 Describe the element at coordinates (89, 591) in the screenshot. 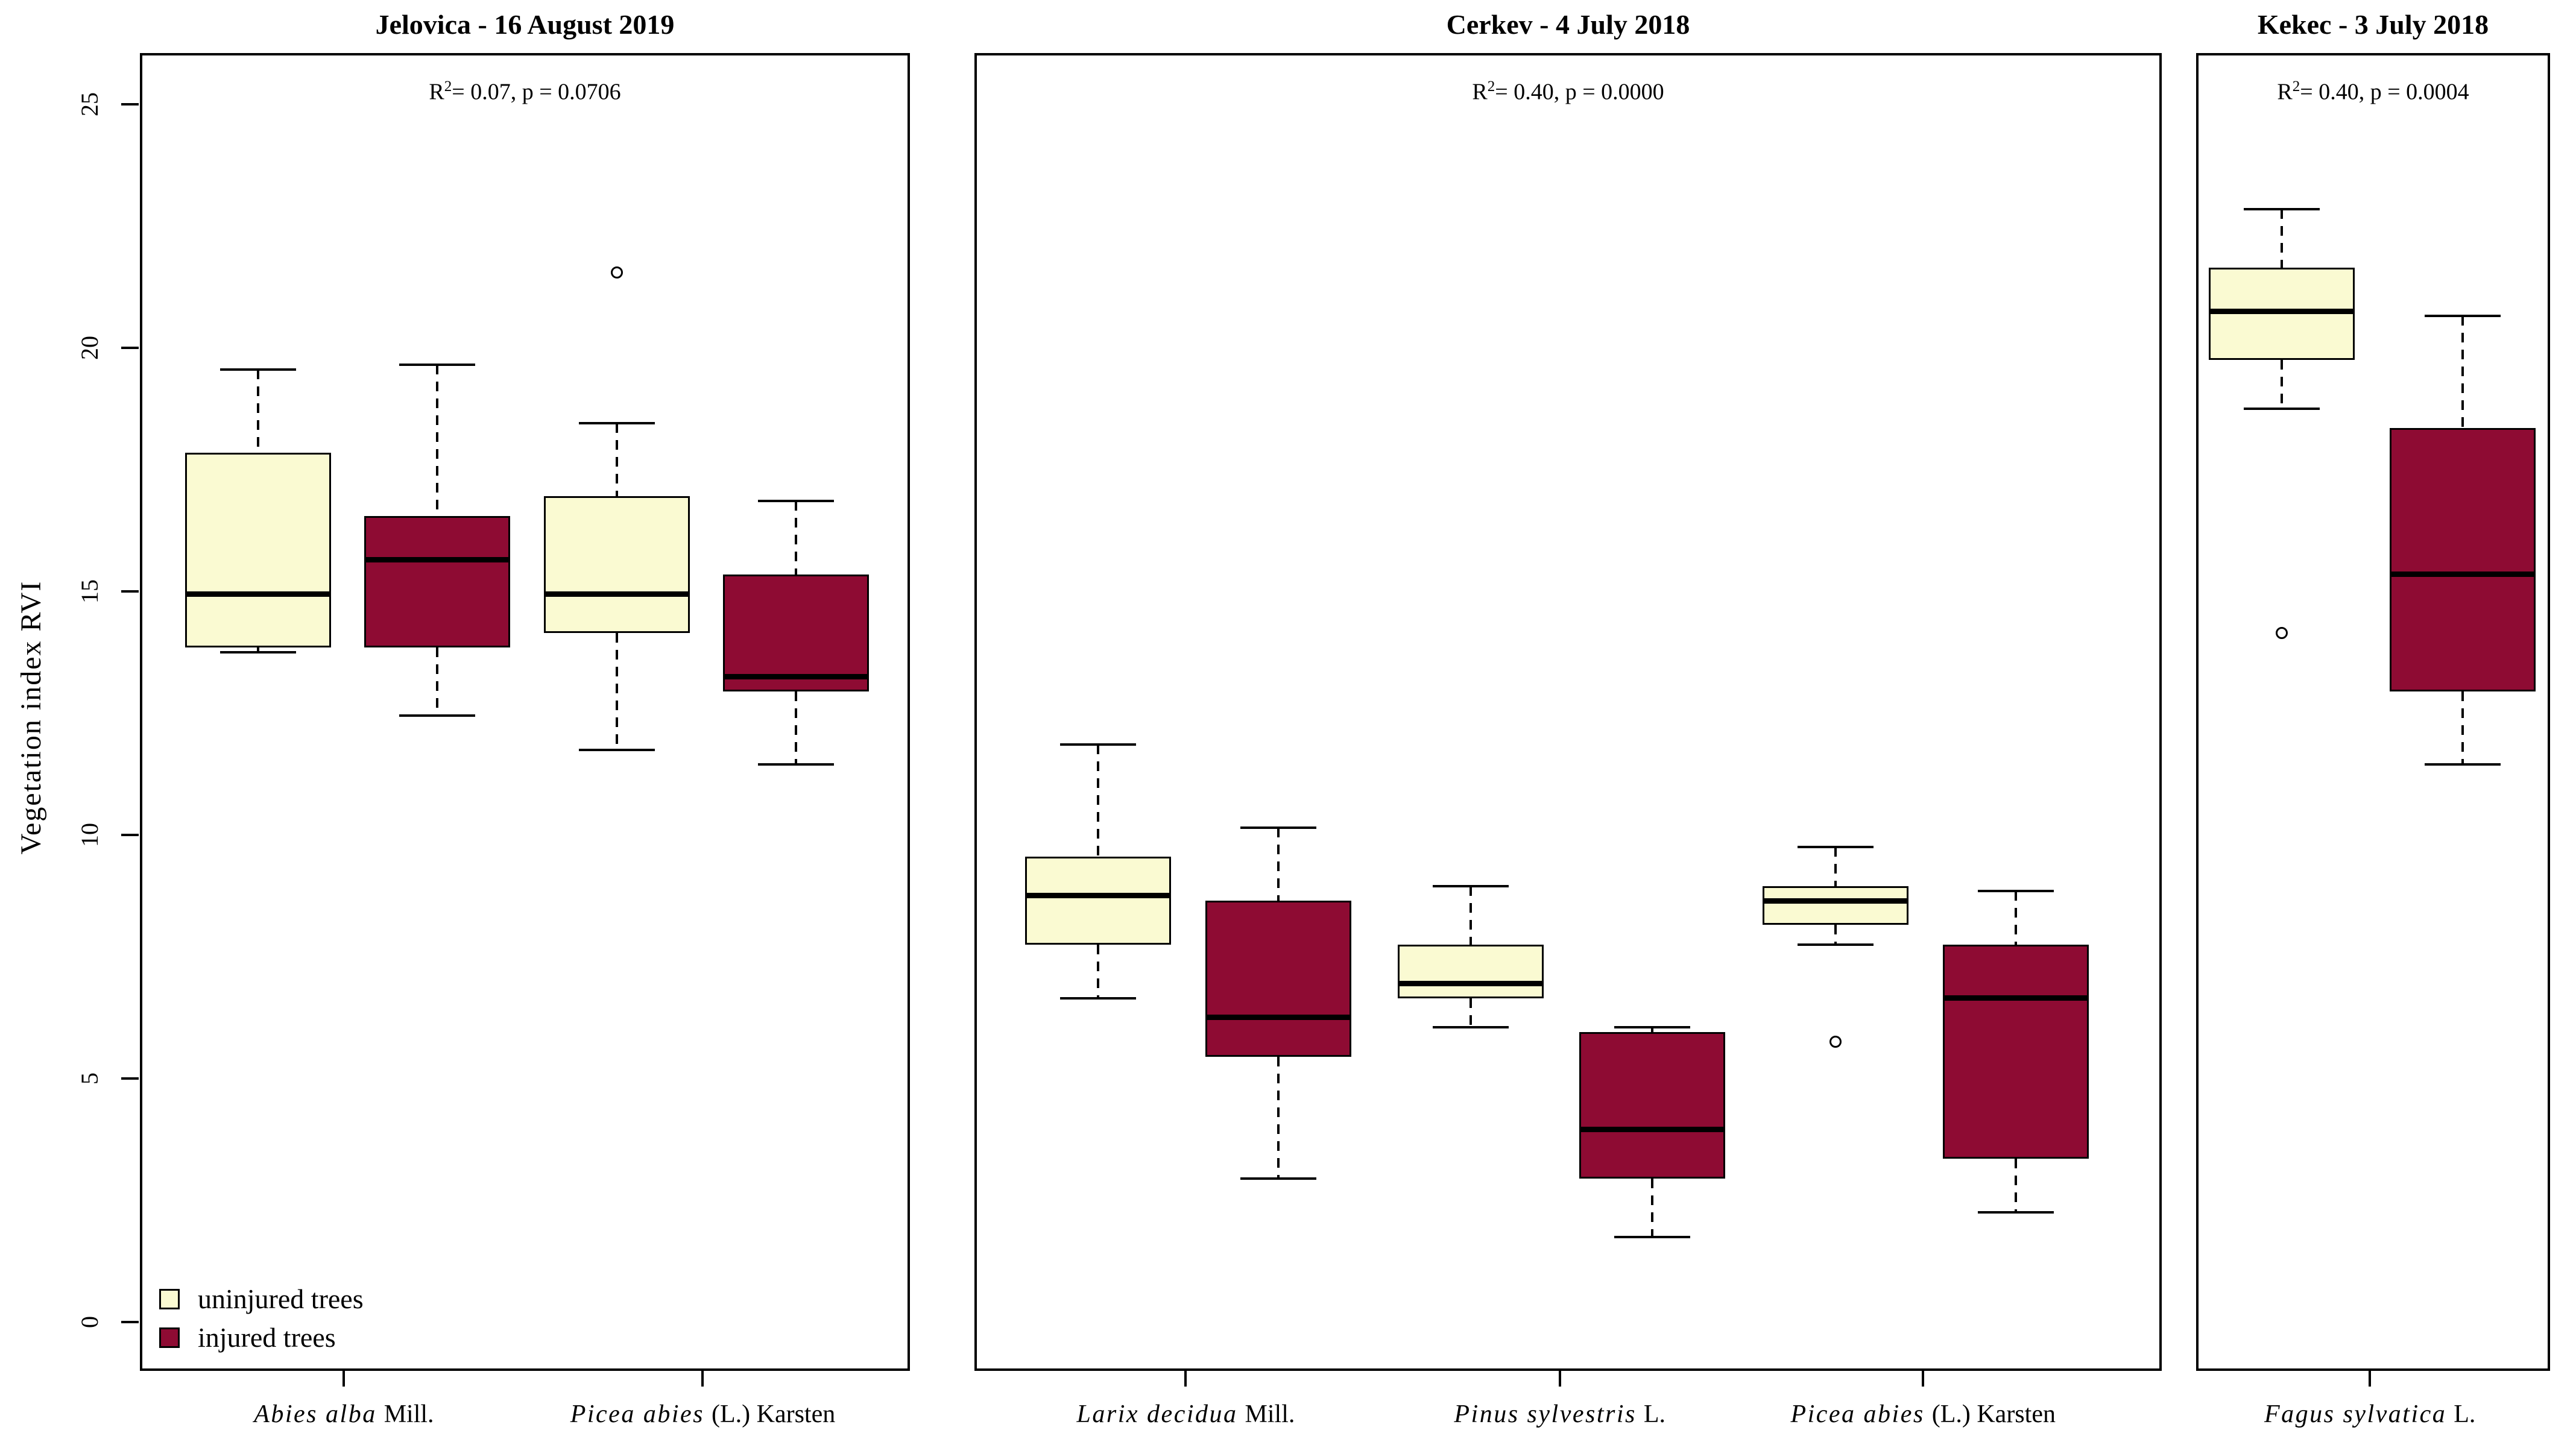

I see `y-axis-tick-label: 15` at that location.